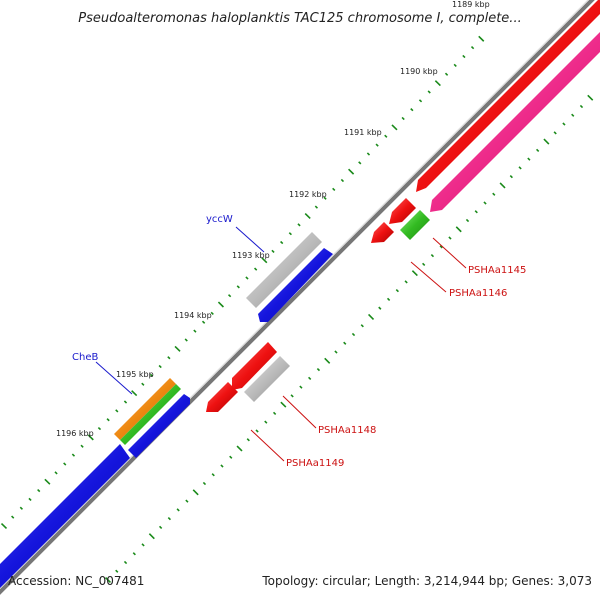  I want to click on gene-label-yccw: yccW, so click(219, 219).